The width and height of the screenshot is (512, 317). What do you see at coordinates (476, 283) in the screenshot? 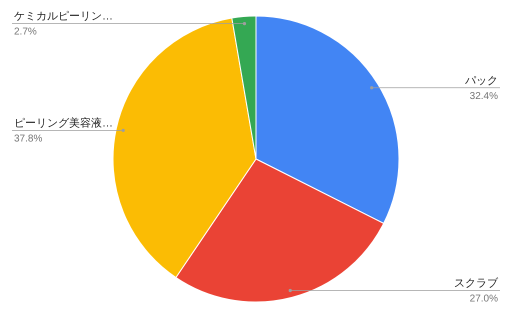
I see `slice-label: スクラブ` at bounding box center [476, 283].